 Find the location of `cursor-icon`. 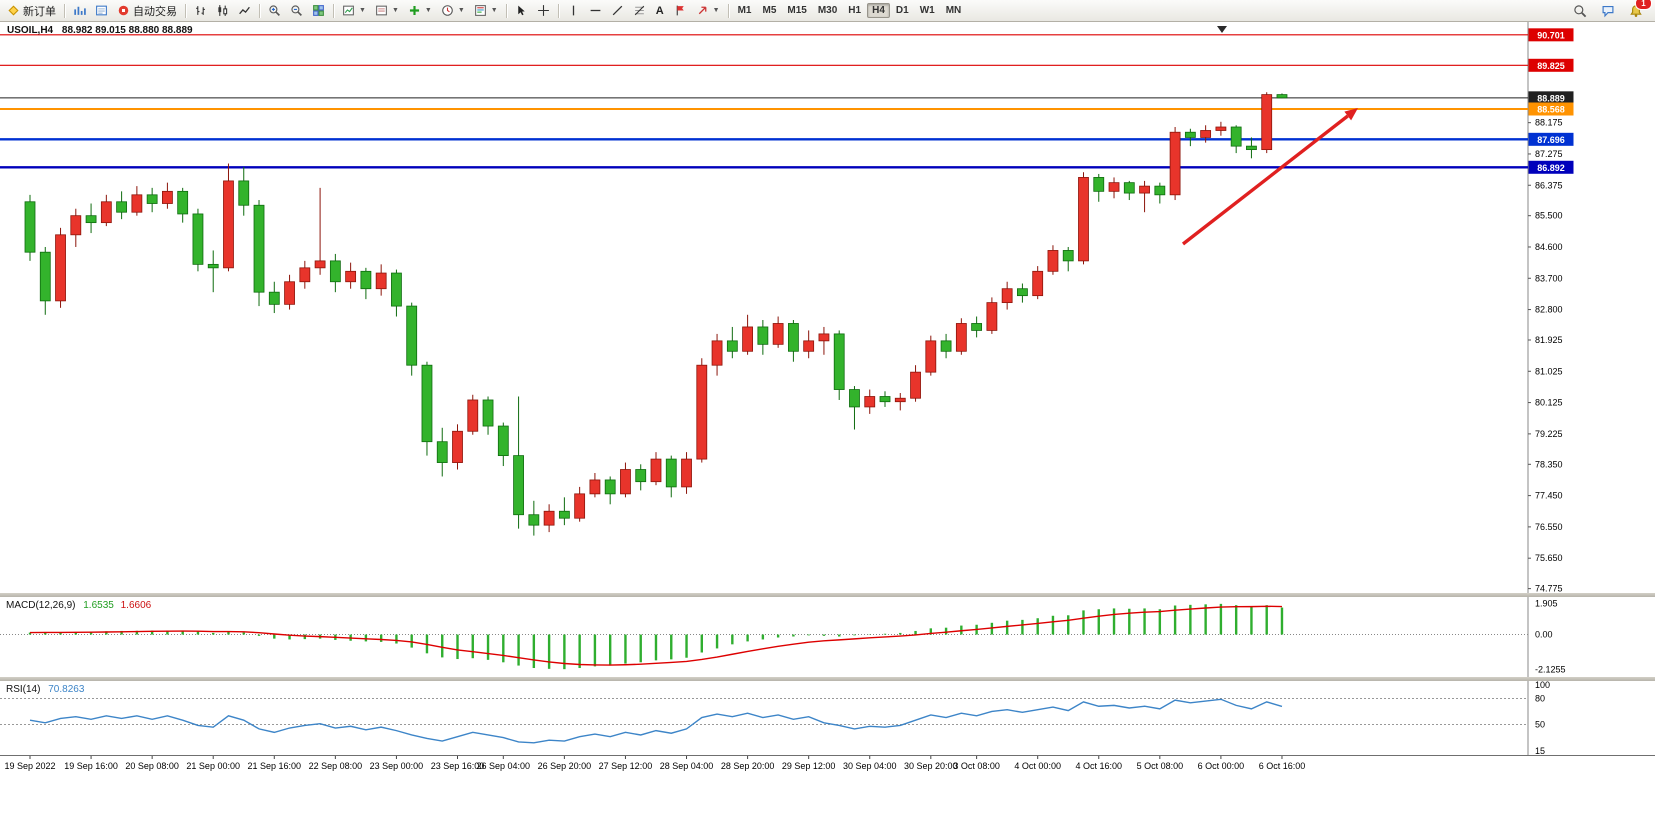

cursor-icon is located at coordinates (521, 10).